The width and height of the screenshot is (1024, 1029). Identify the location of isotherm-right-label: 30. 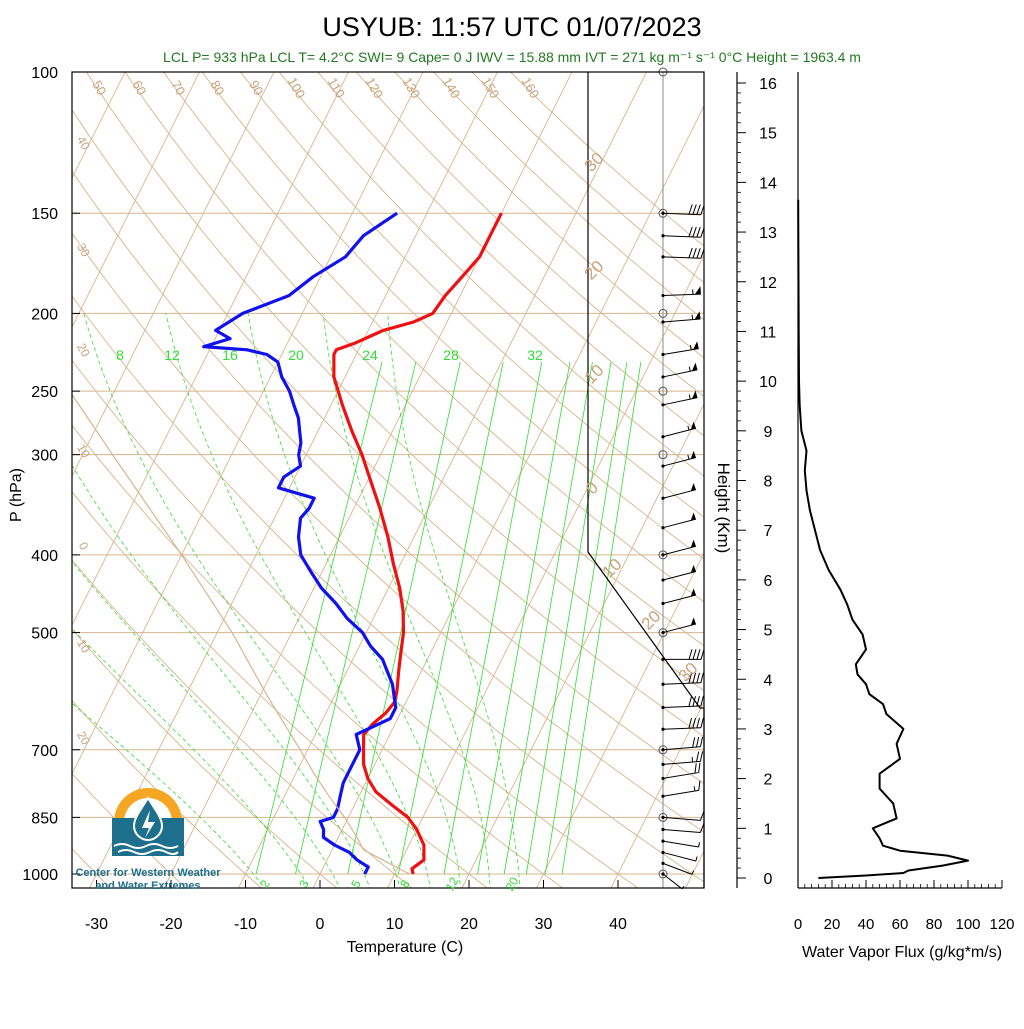
(594, 162).